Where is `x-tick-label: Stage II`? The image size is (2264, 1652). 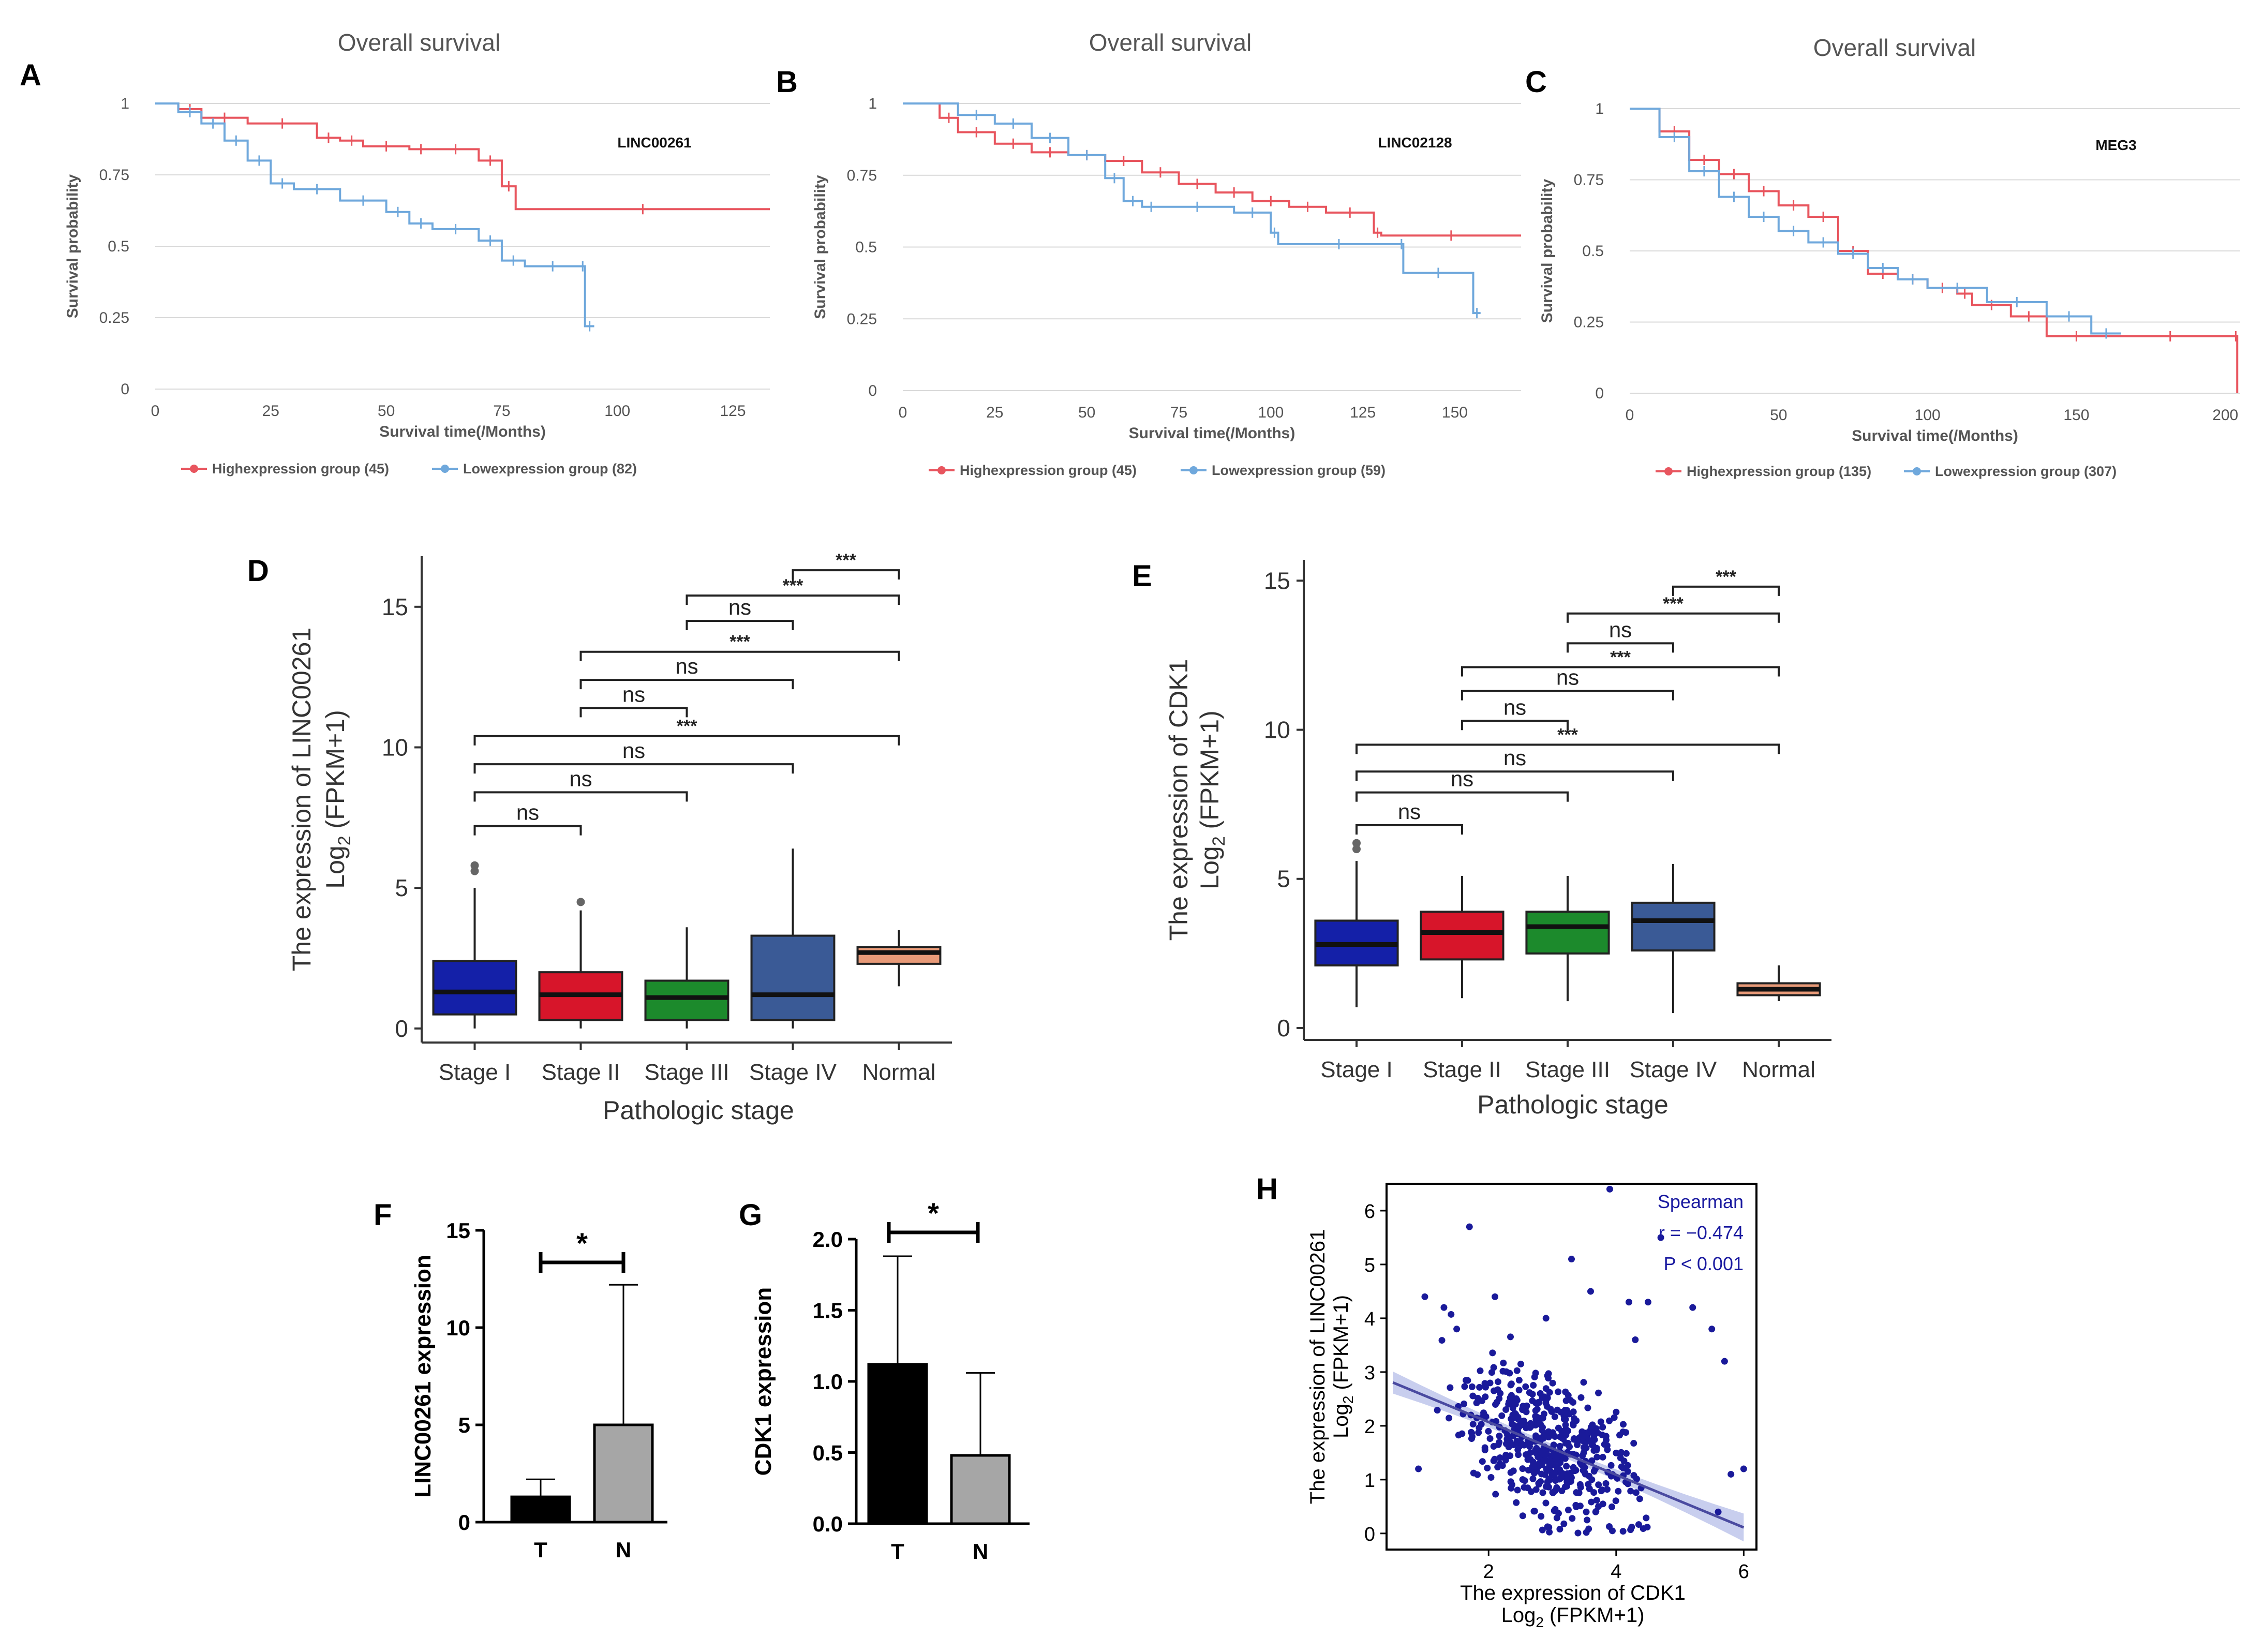 x-tick-label: Stage II is located at coordinates (1462, 1069).